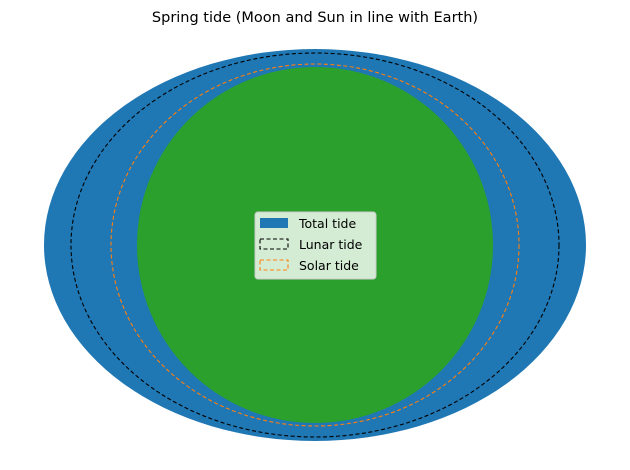 Image resolution: width=630 pixels, height=470 pixels. I want to click on legend-box, so click(315, 245).